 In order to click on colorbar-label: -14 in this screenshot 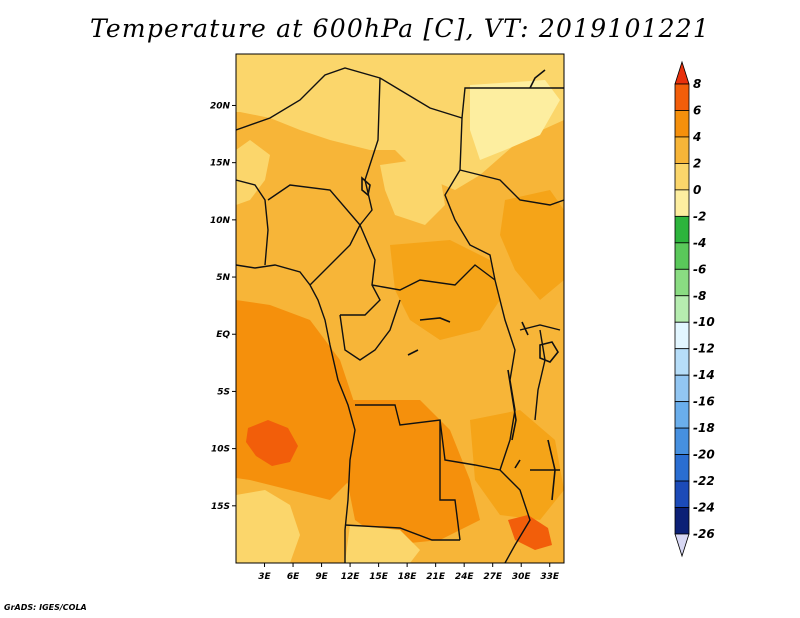, I will do `click(704, 375)`.